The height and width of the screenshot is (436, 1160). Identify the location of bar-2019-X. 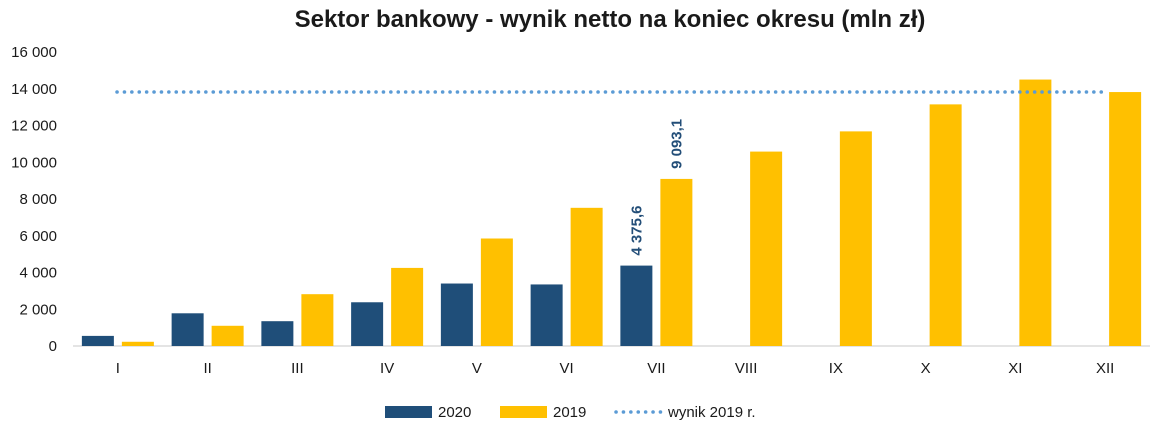
(945, 225).